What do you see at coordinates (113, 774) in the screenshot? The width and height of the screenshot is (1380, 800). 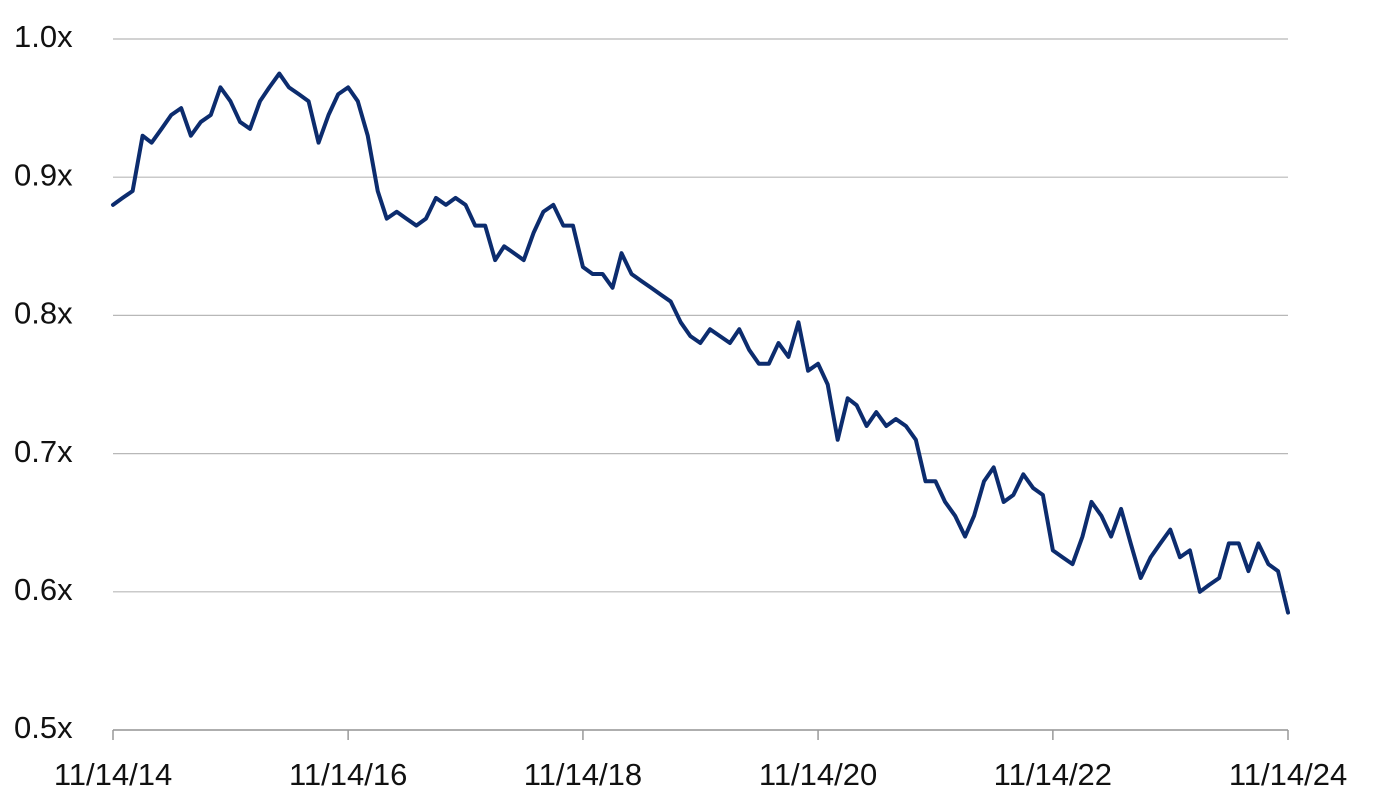 I see `x-tick-label: 11/14/14` at bounding box center [113, 774].